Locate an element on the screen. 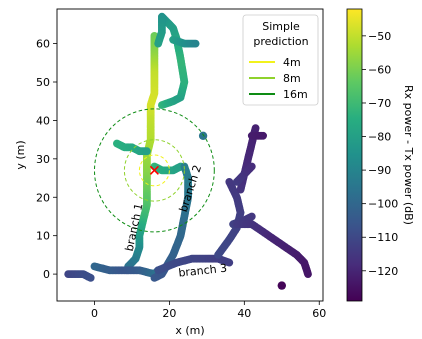 Image resolution: width=422 pixels, height=339 pixels. branch-label: branch 2 is located at coordinates (190, 188).